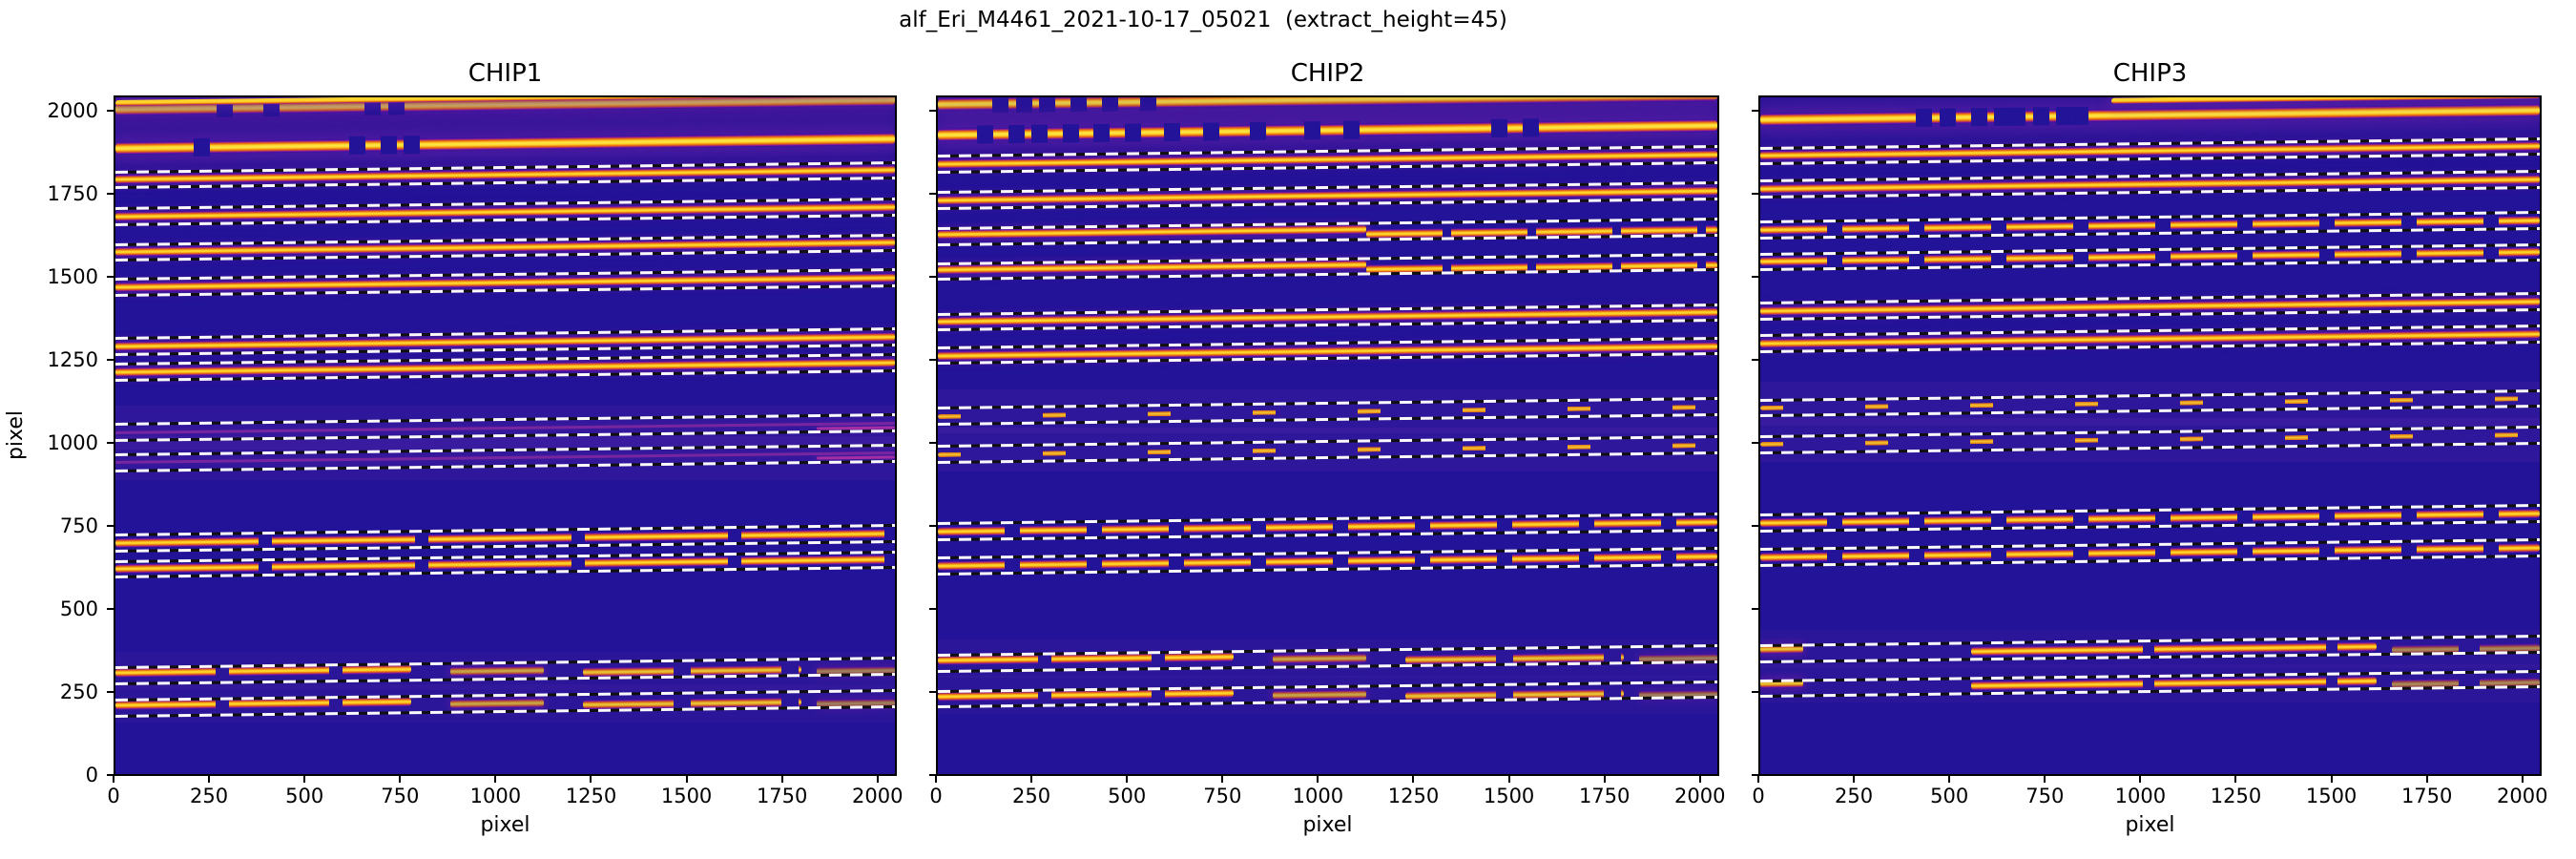 This screenshot has width=2576, height=859. I want to click on chip3-title: CHIP3, so click(2150, 73).